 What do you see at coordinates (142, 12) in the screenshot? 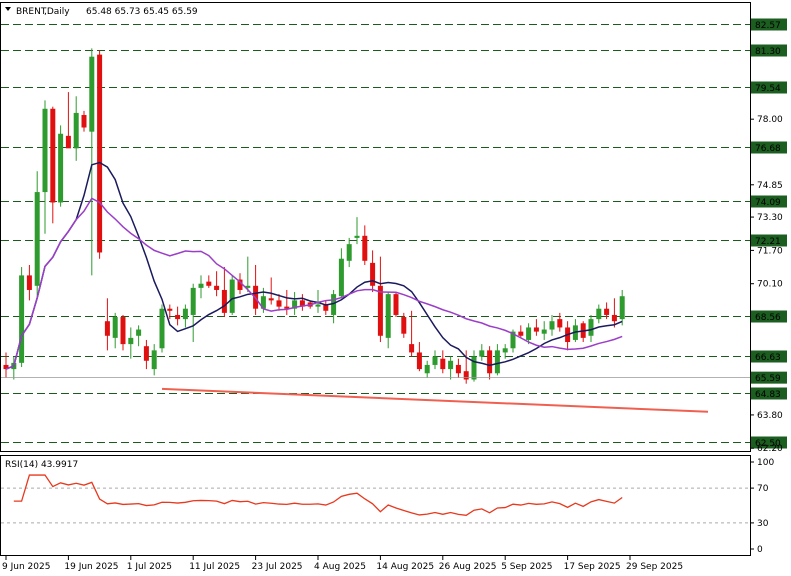
I see `ohlc-label: 65.48 65.73 65.45 65.59` at bounding box center [142, 12].